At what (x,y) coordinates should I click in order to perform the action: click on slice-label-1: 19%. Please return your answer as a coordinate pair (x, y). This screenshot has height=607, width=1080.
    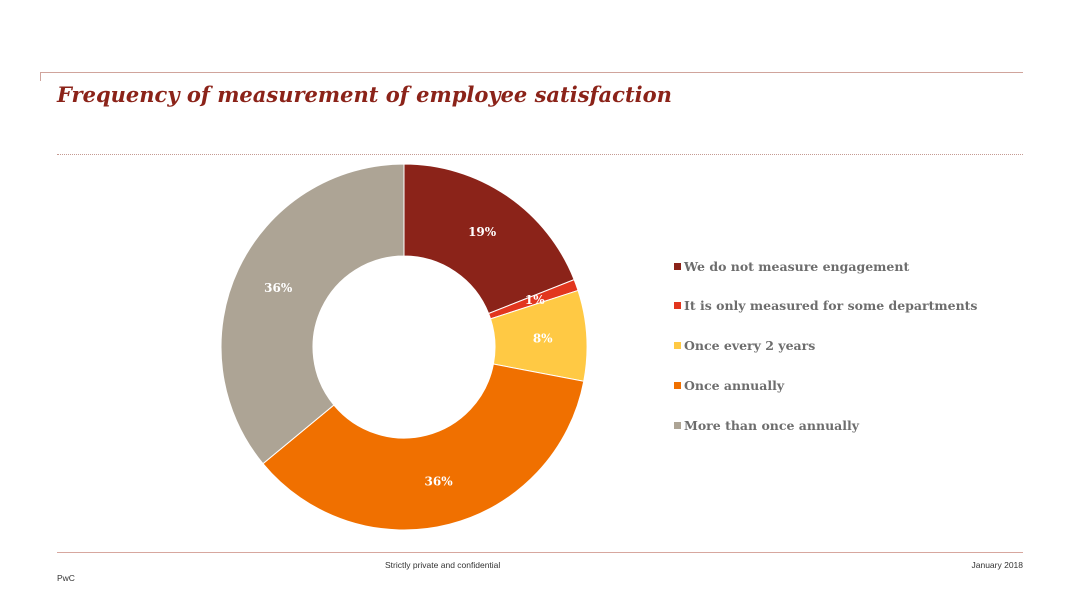
    Looking at the image, I should click on (482, 232).